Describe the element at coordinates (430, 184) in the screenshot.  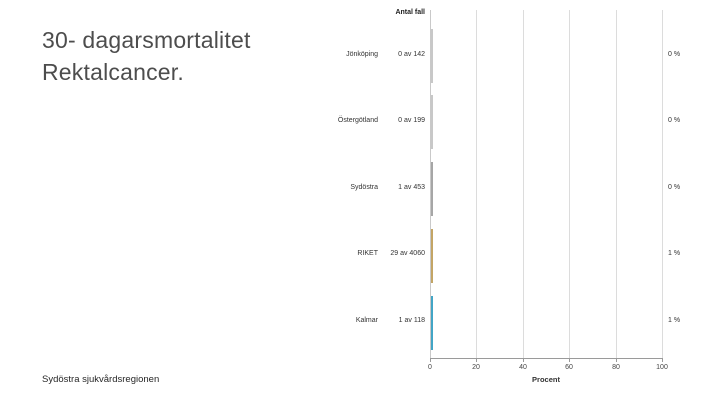
I see `y-axis-line` at that location.